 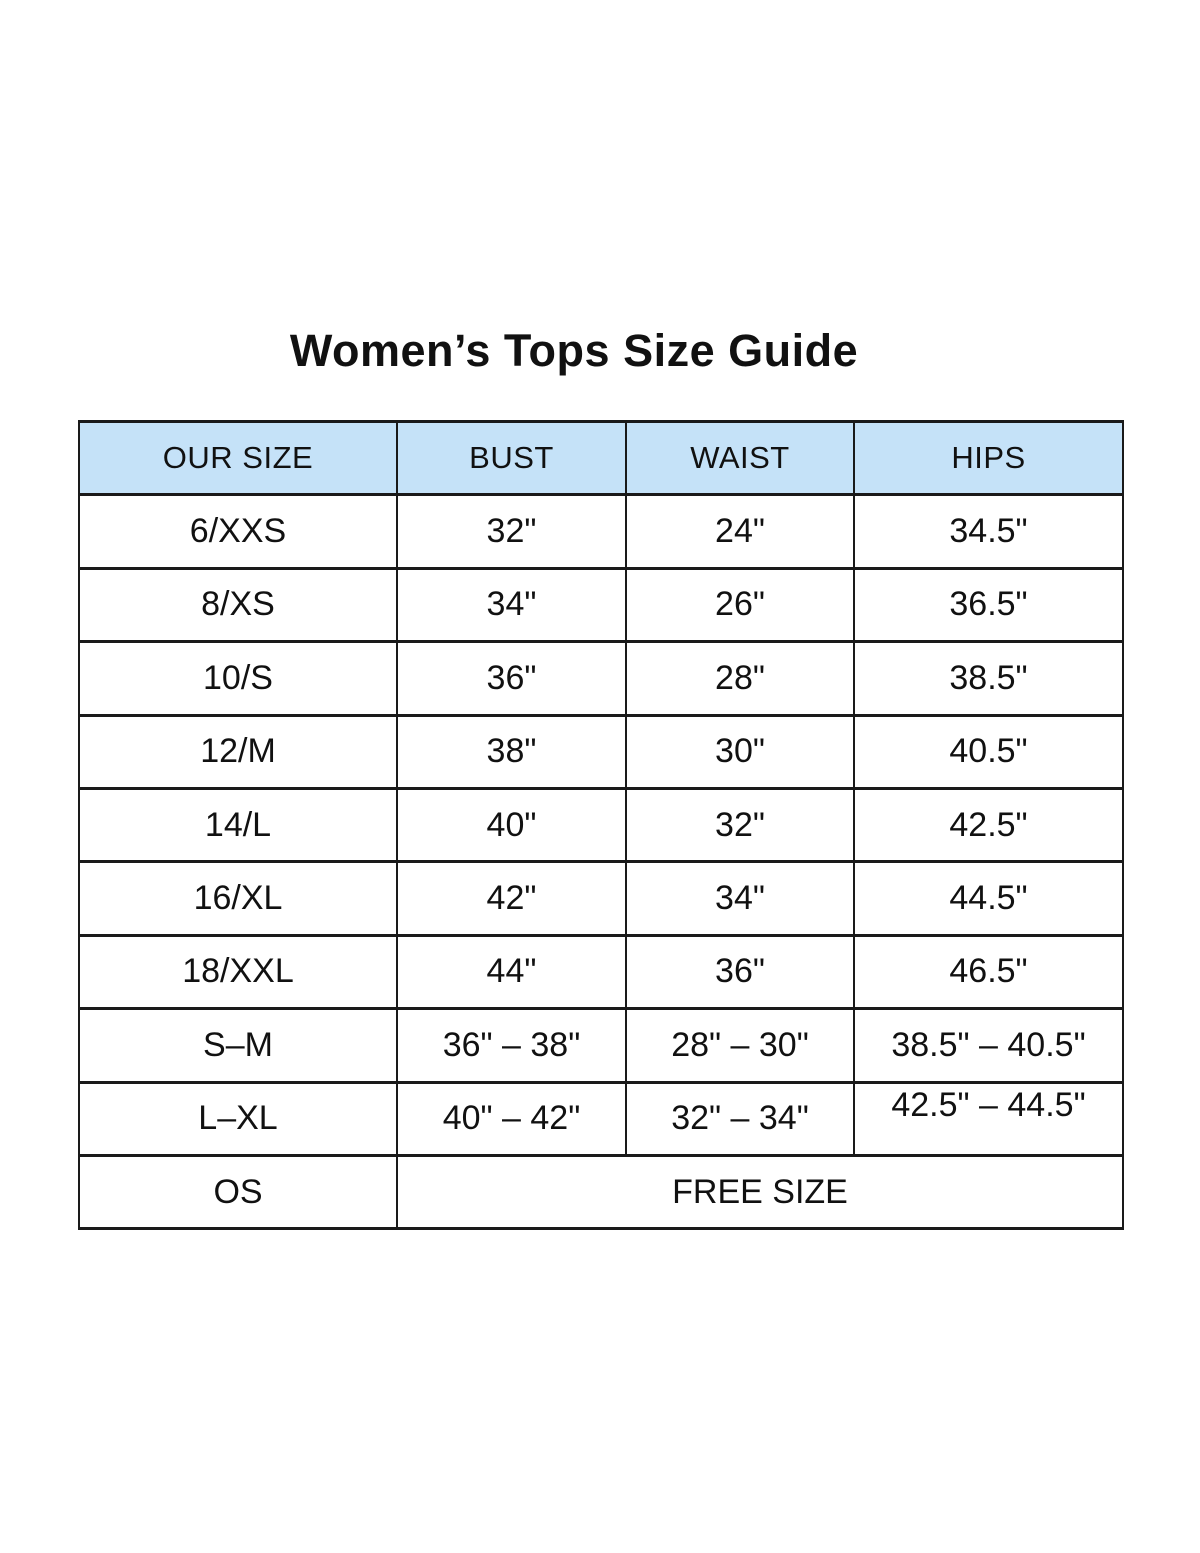 What do you see at coordinates (988, 751) in the screenshot?
I see `measurement-cell: 40.5"` at bounding box center [988, 751].